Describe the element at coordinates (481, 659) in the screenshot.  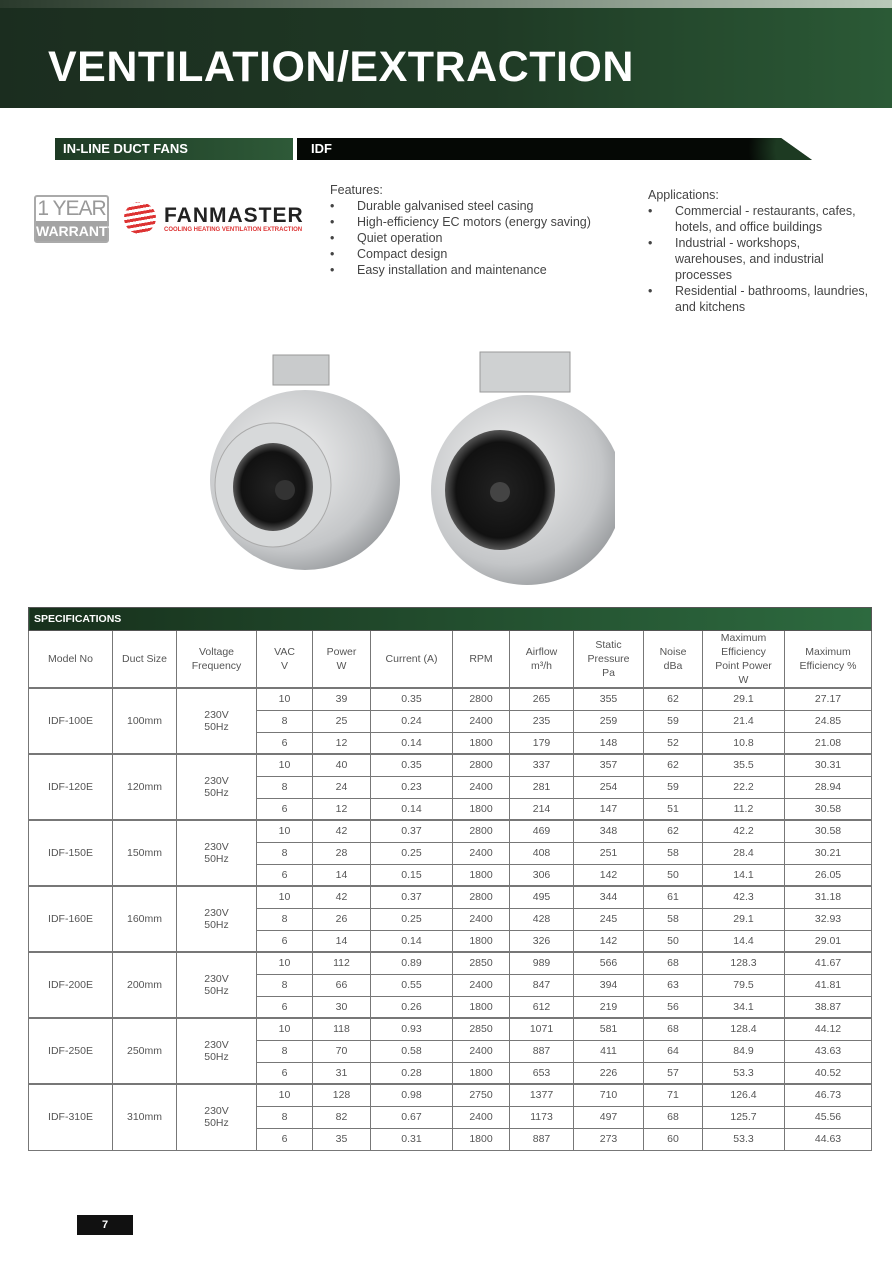
I see `column-header: RPM` at that location.